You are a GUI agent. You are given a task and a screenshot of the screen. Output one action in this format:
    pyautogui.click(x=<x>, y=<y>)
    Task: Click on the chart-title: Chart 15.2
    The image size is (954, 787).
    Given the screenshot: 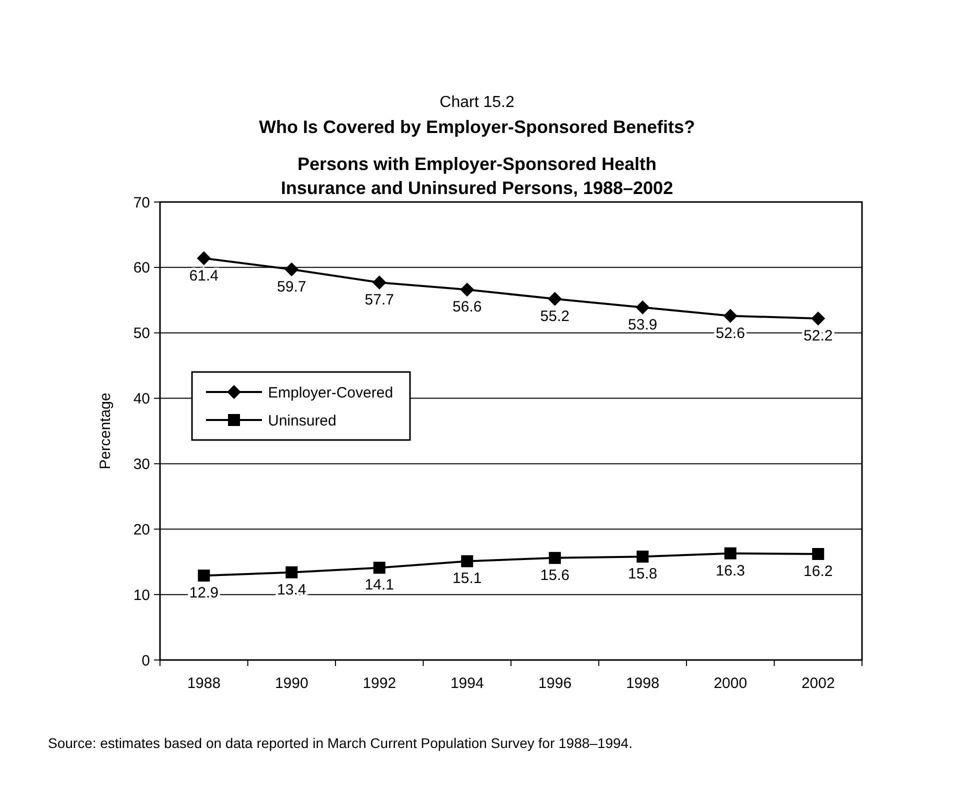 What is the action you would take?
    pyautogui.click(x=477, y=102)
    